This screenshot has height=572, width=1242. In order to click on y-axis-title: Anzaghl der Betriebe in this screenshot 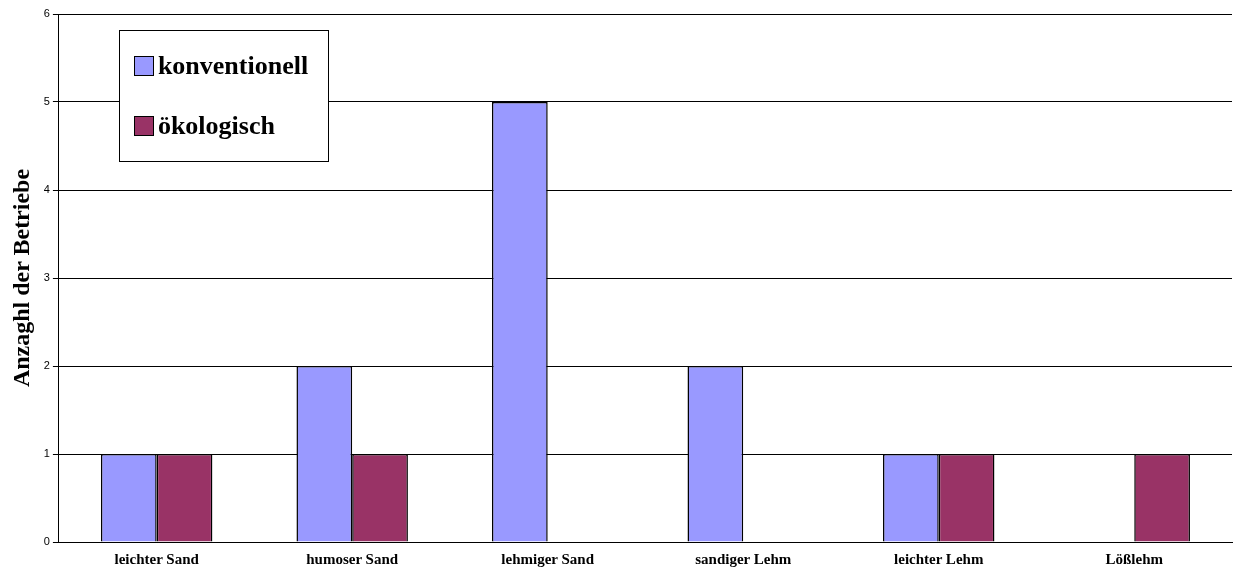, I will do `click(20, 278)`.